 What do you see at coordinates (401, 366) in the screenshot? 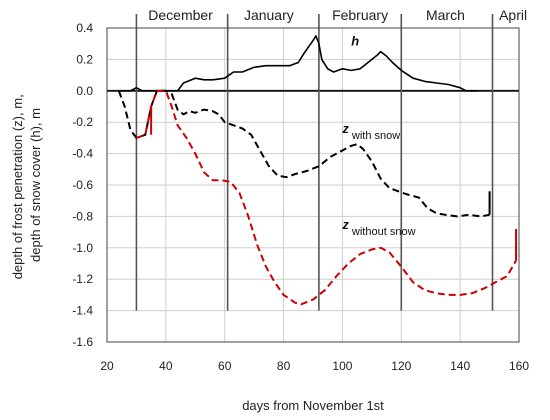
I see `x-tick-label: 120` at bounding box center [401, 366].